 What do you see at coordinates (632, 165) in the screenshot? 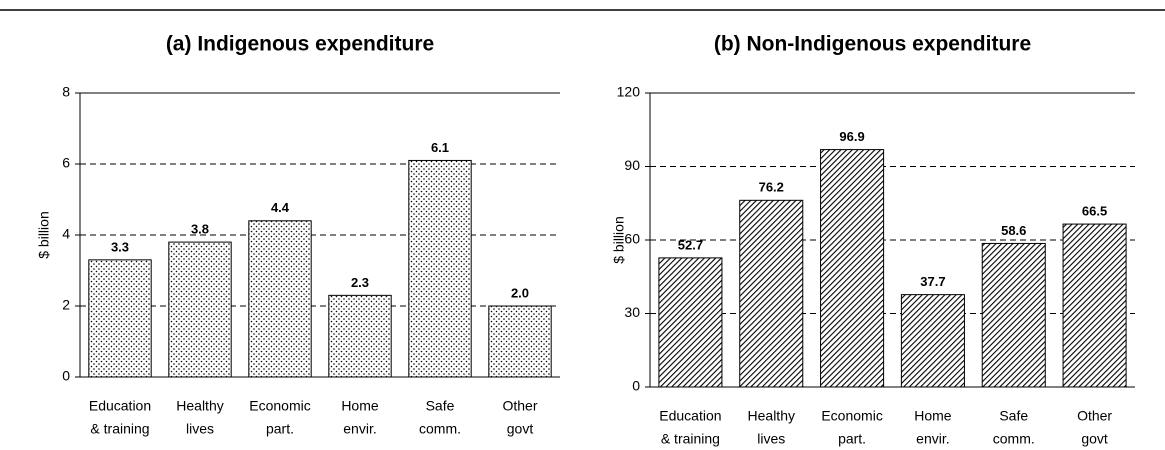
I see `y-tick-label: 90` at bounding box center [632, 165].